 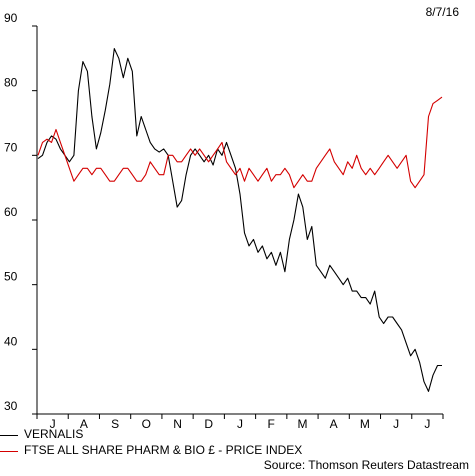 I want to click on legend-swatch-vernalis, so click(x=9, y=435).